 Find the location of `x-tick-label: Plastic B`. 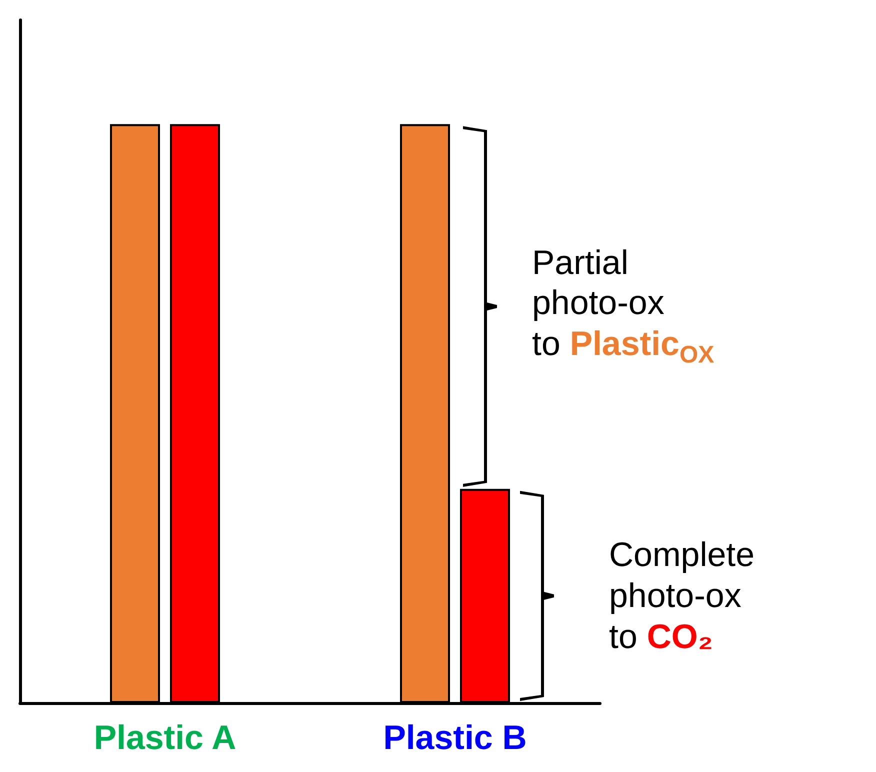

x-tick-label: Plastic B is located at coordinates (455, 738).